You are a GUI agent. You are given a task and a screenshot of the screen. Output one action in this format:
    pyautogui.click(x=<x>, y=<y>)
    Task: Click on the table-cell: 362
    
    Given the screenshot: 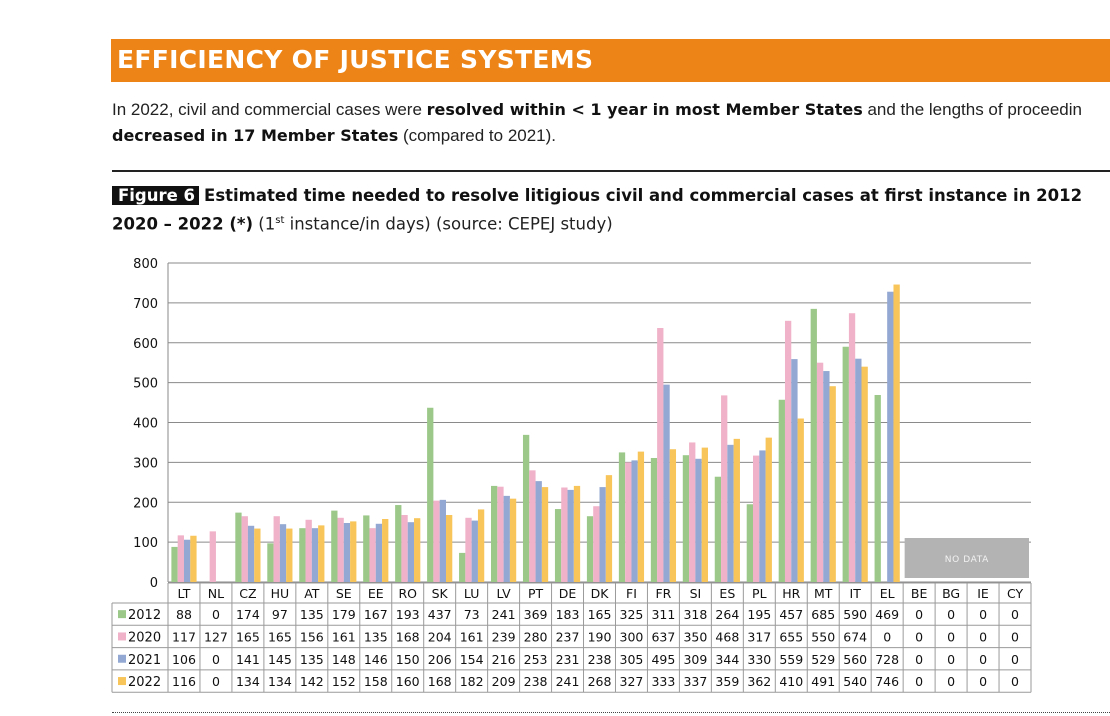 What is the action you would take?
    pyautogui.click(x=759, y=681)
    